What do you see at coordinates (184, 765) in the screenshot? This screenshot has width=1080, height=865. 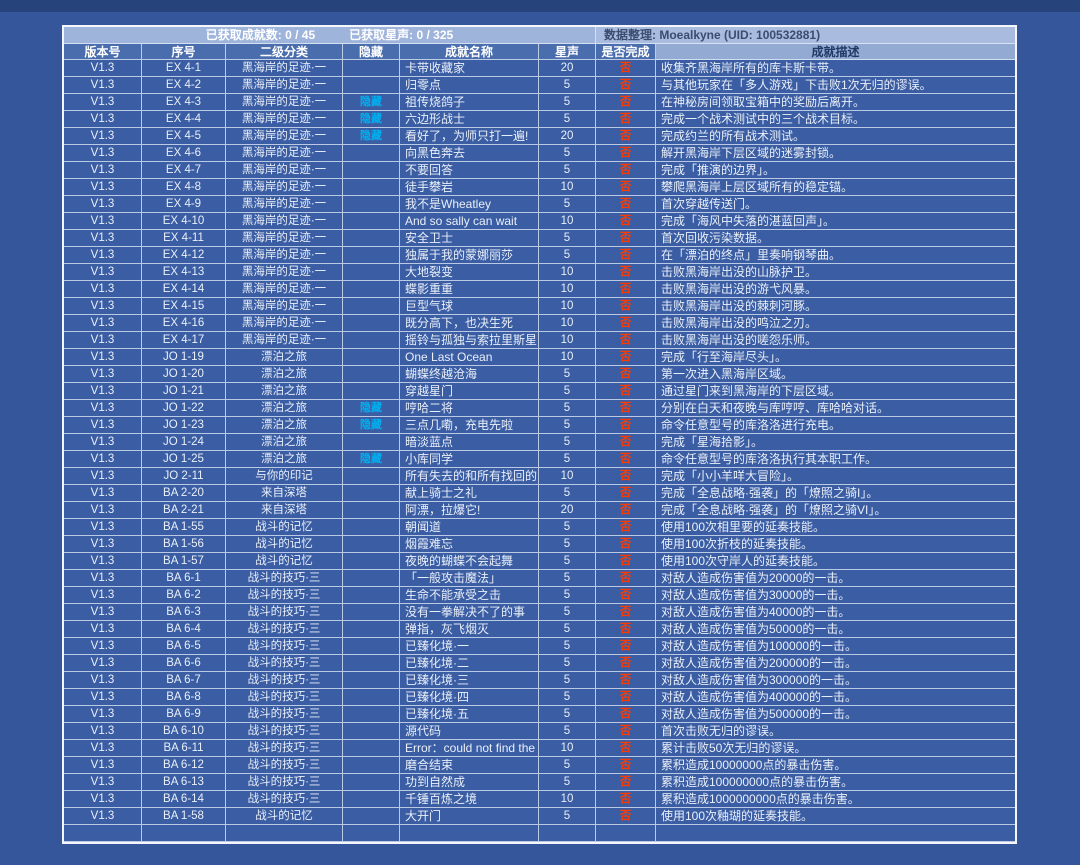 I see `cell-serial: BA 6-12` at bounding box center [184, 765].